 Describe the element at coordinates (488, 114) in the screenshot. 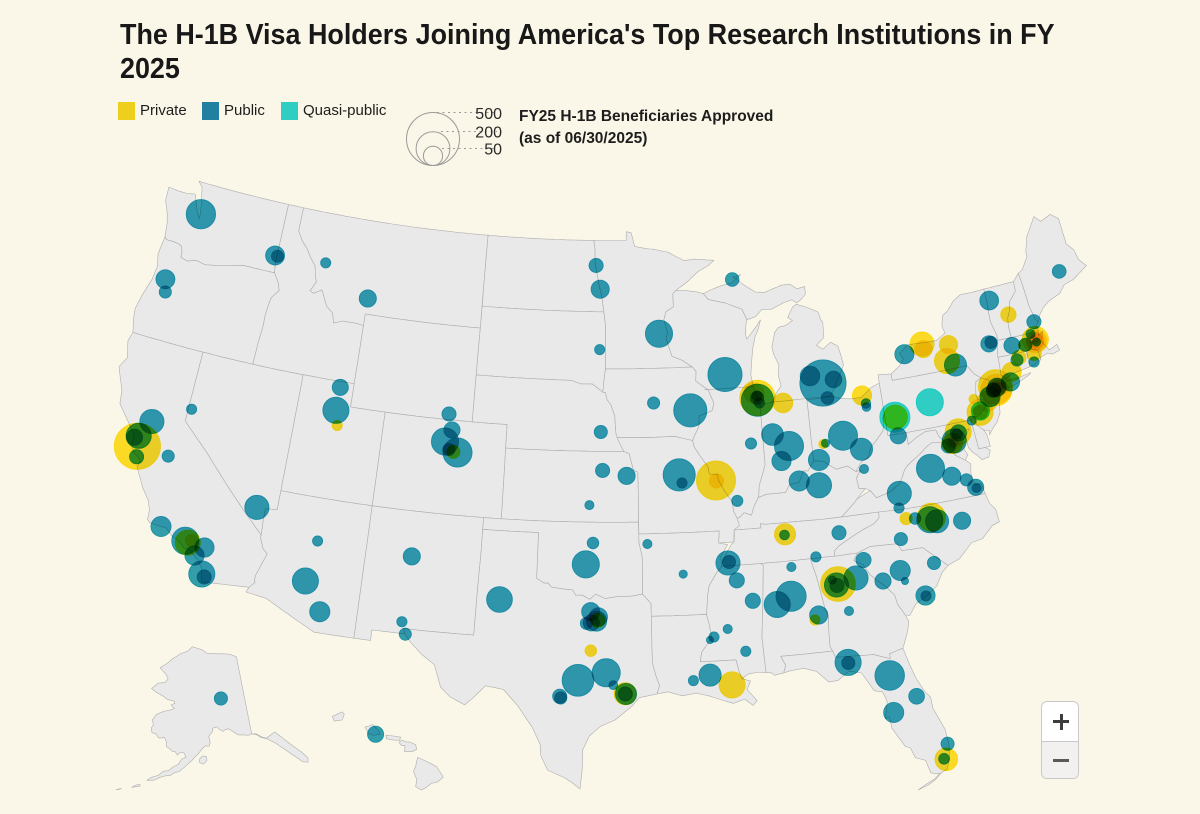

I see `svg-text: 500` at that location.